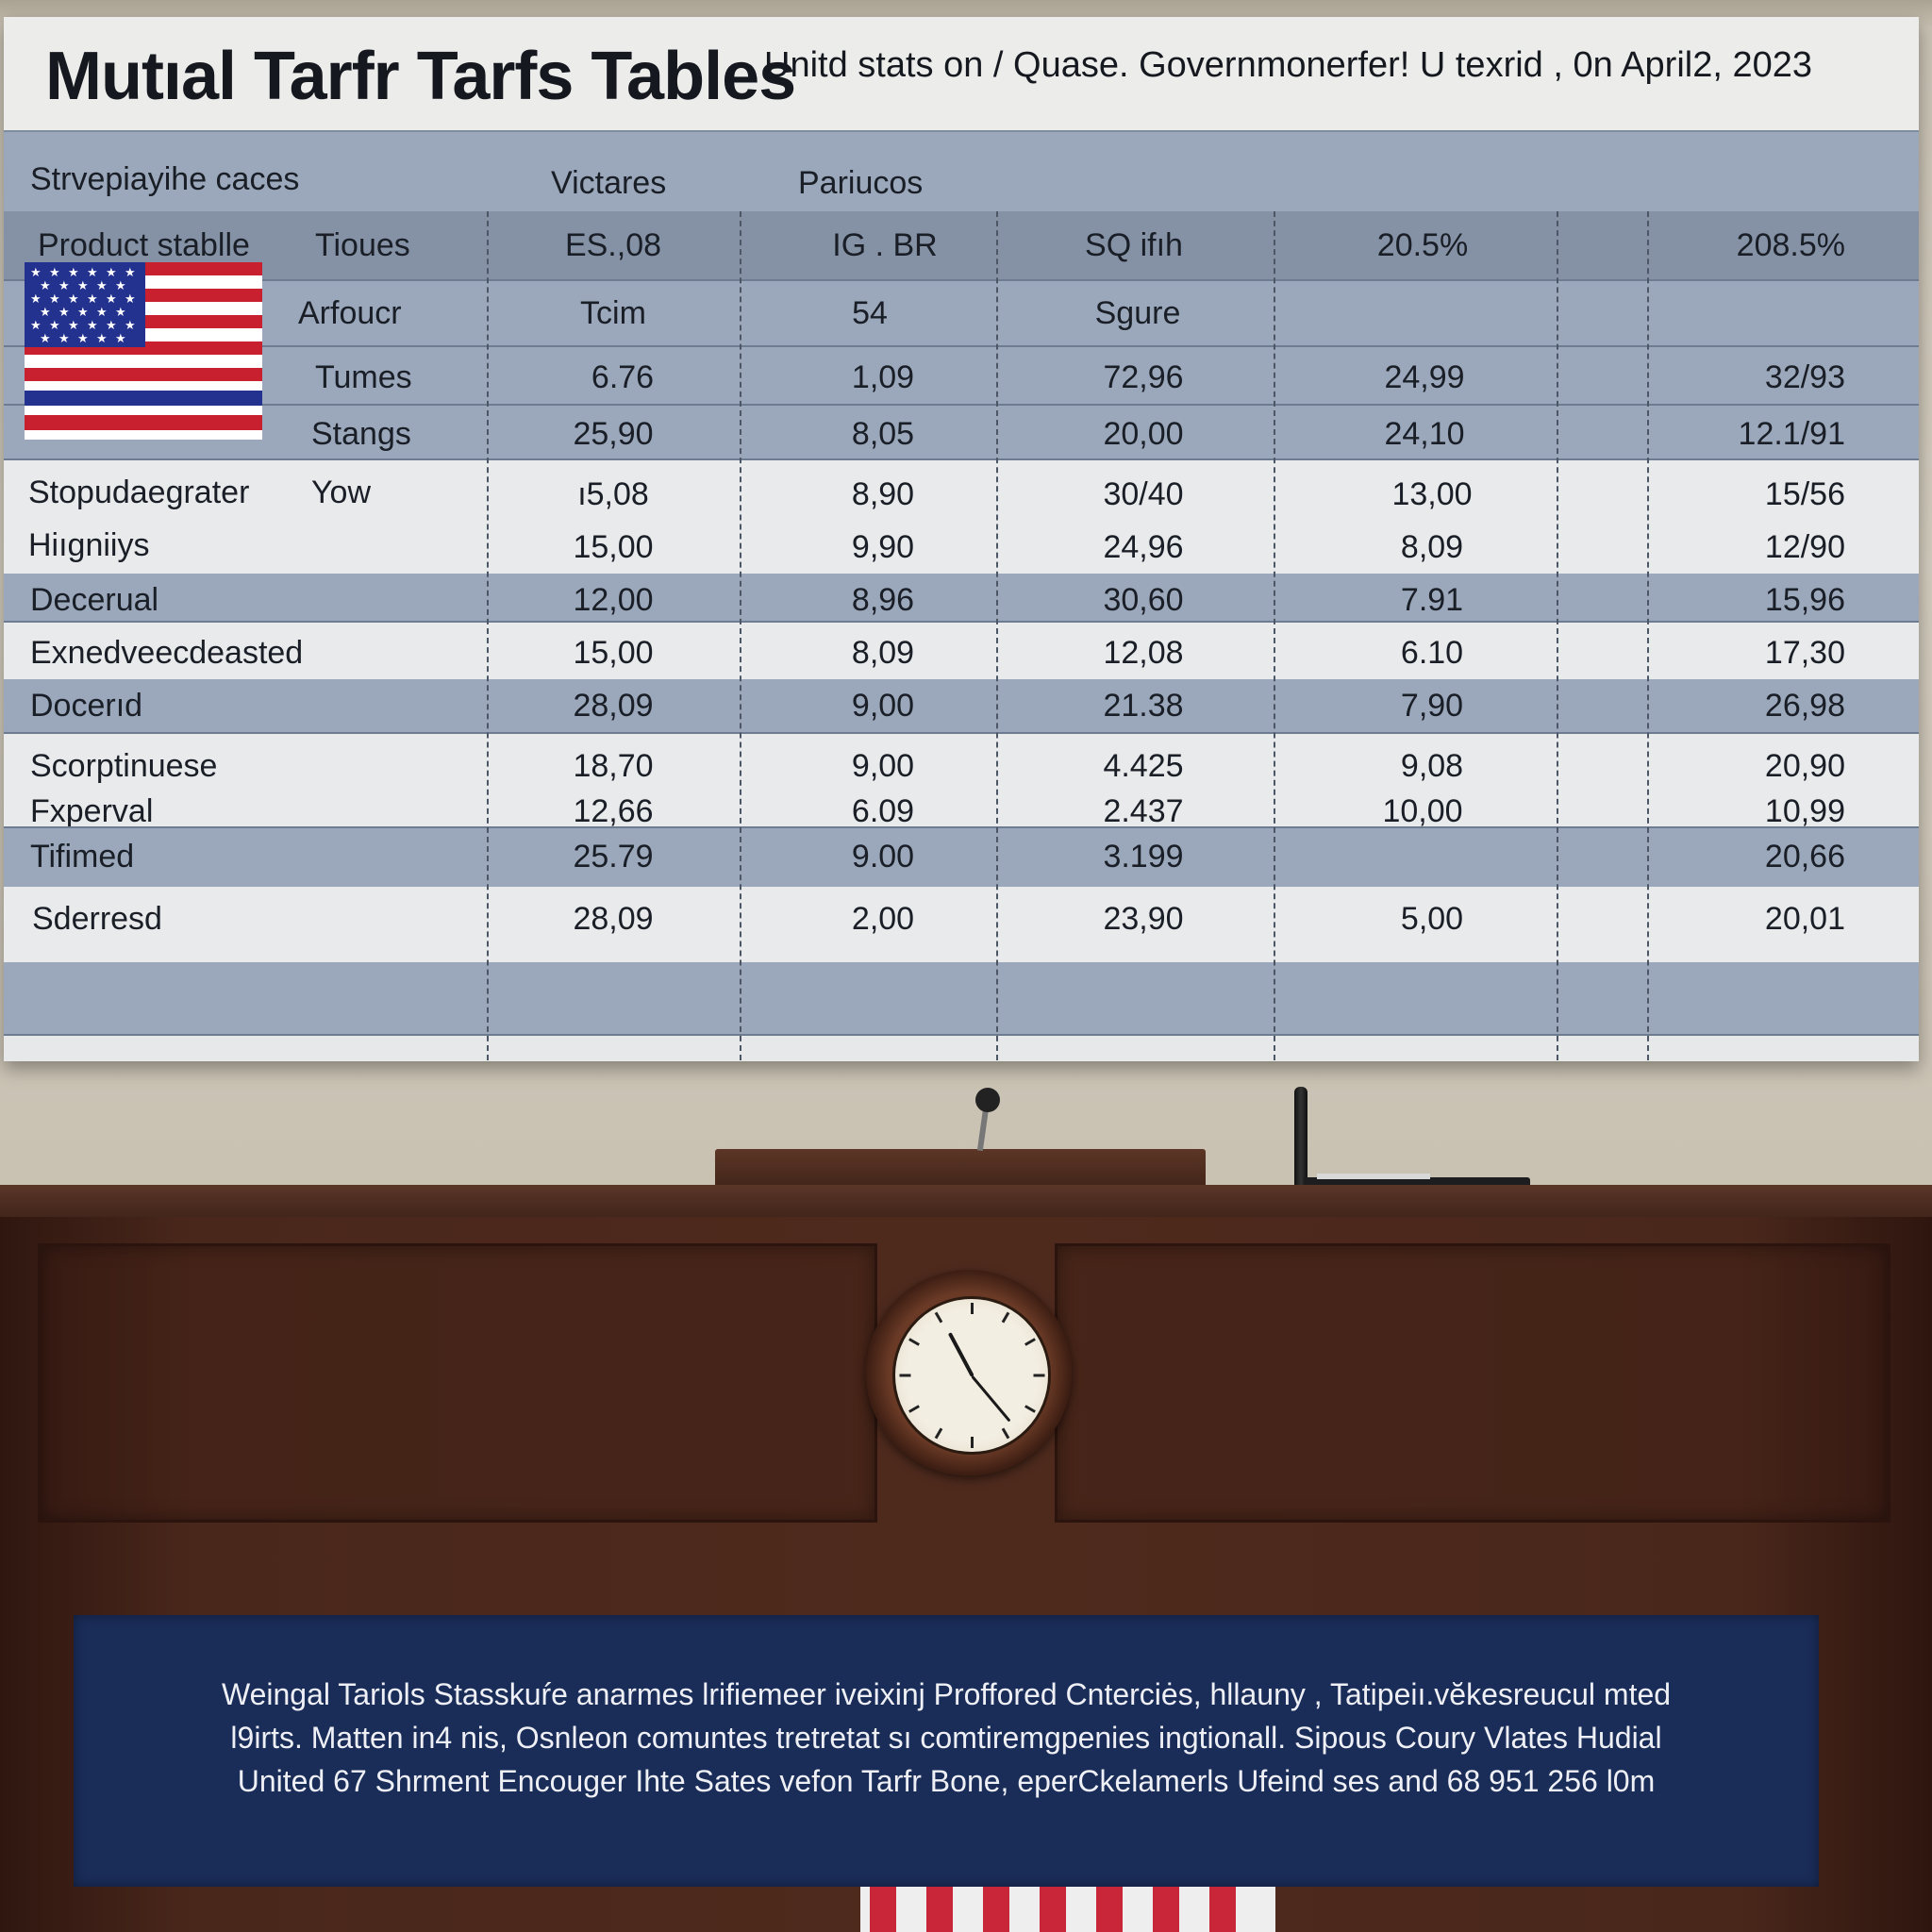 The image size is (1932, 1932). I want to click on row-c2: 8,05, so click(883, 434).